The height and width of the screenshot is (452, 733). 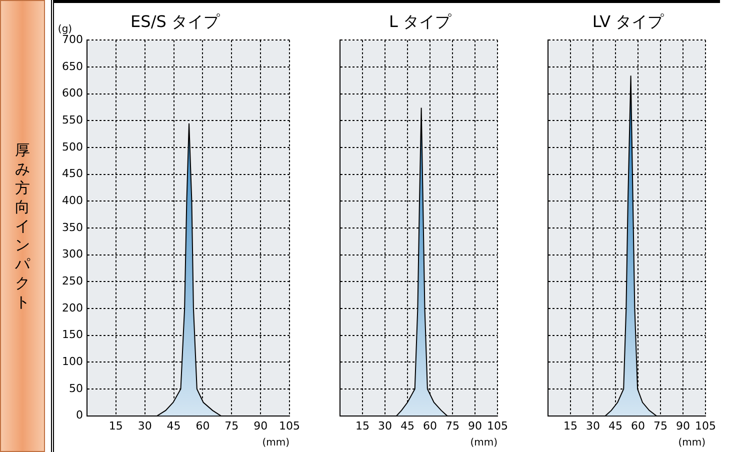 What do you see at coordinates (72, 281) in the screenshot?
I see `y-tick-label: 250` at bounding box center [72, 281].